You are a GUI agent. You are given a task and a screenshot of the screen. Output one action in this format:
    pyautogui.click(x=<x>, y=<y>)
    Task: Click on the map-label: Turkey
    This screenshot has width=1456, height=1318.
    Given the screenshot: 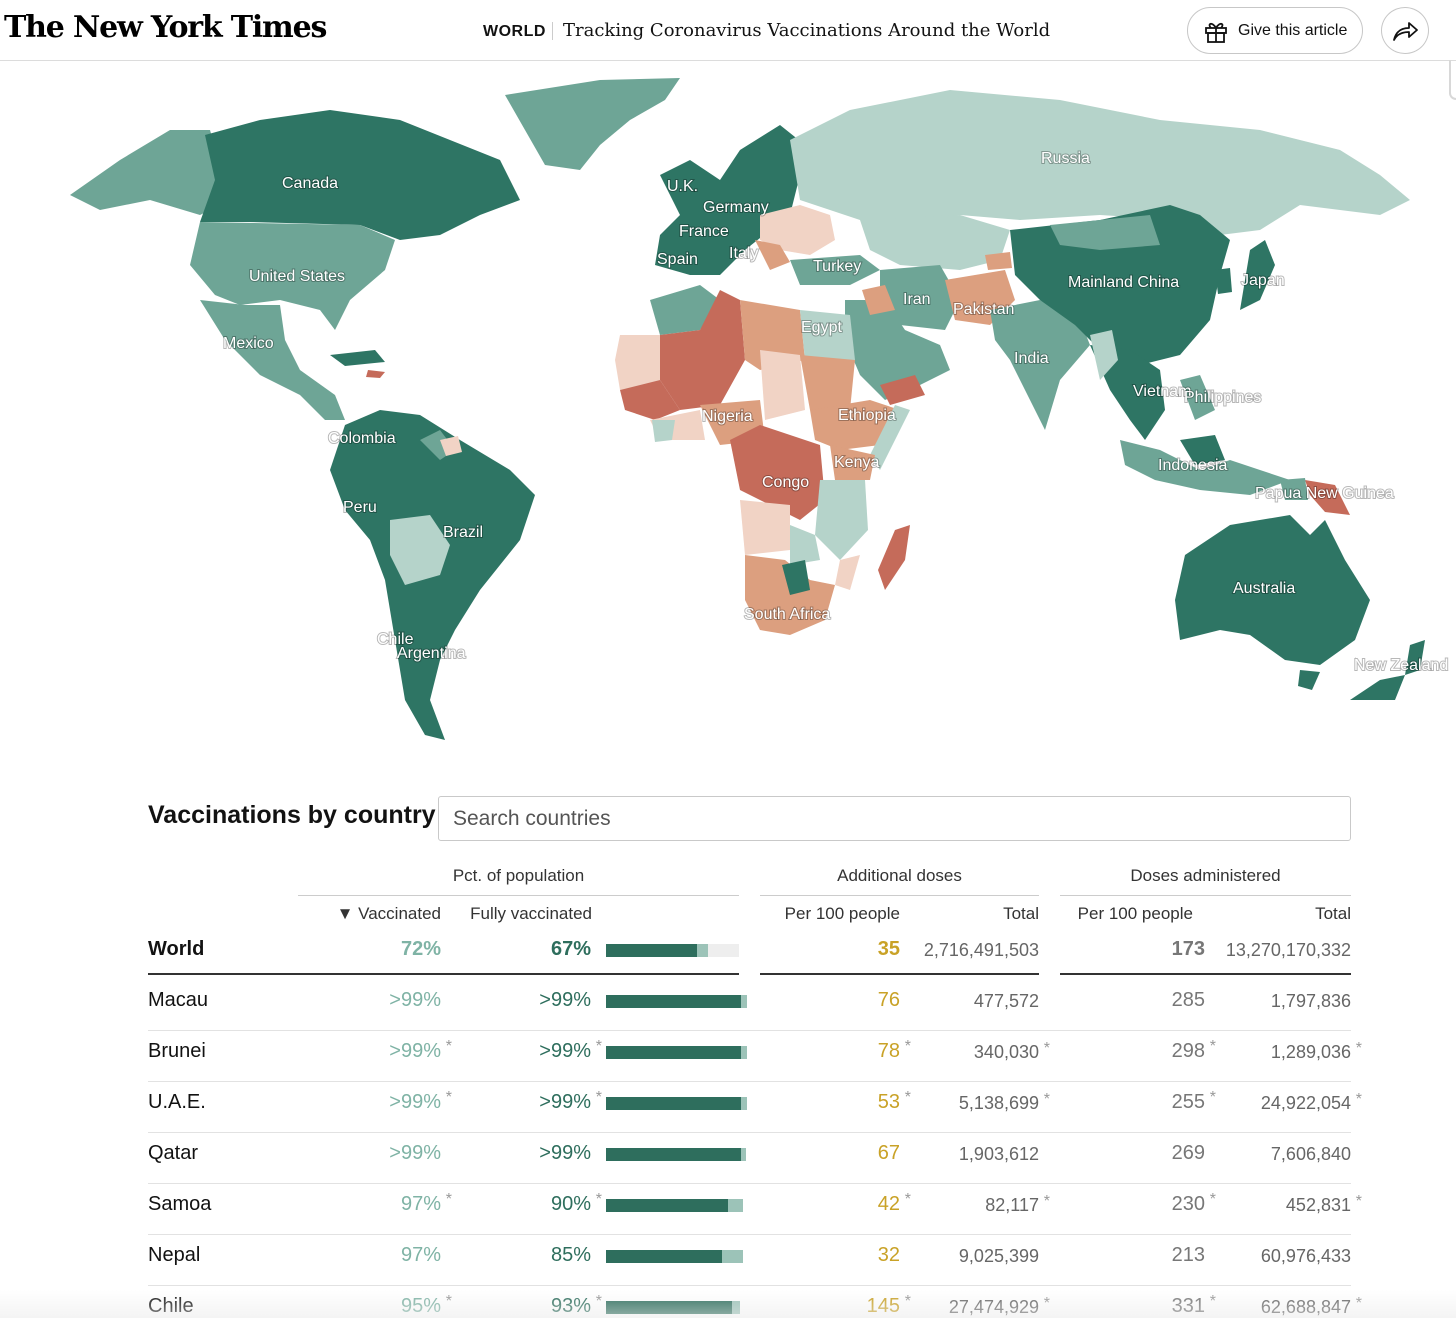 What is the action you would take?
    pyautogui.click(x=837, y=266)
    